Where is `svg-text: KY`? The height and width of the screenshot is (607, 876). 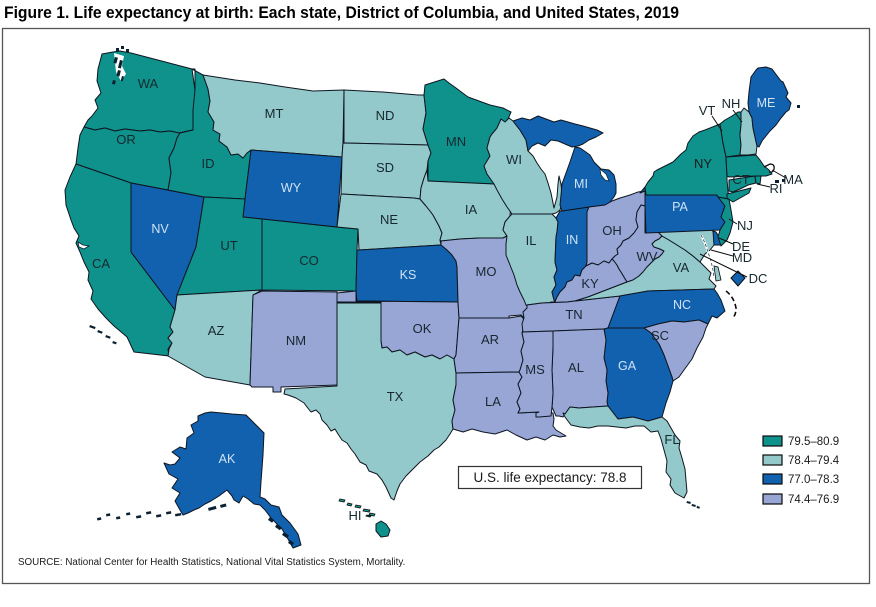 svg-text: KY is located at coordinates (590, 283).